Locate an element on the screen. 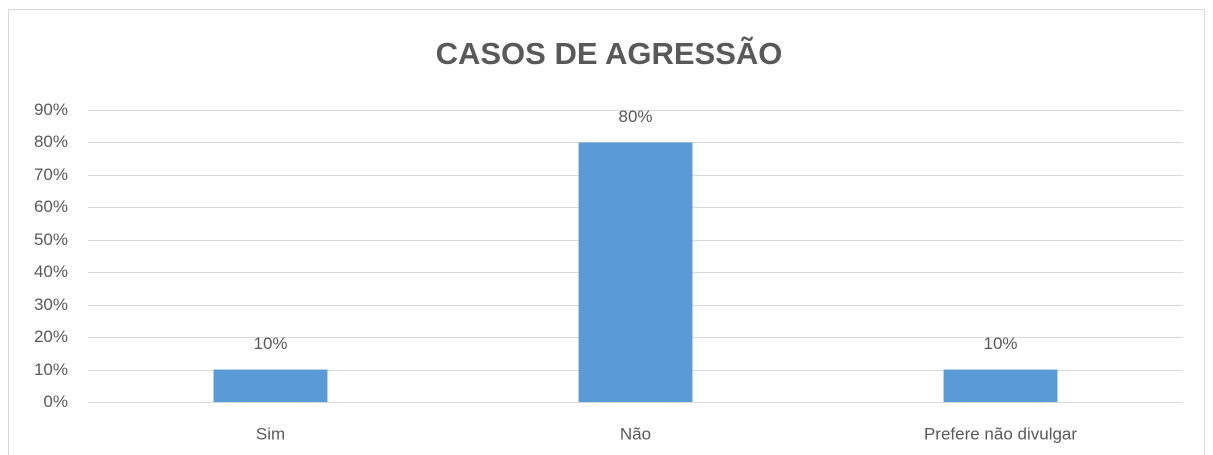 The image size is (1213, 455). y-tick-label: 80% is located at coordinates (51, 141).